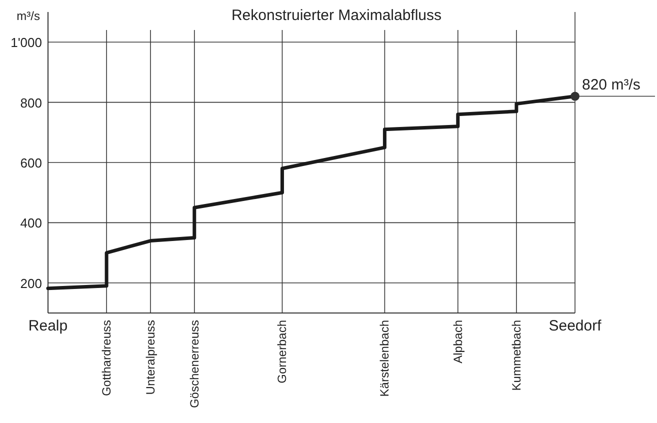 This screenshot has width=657, height=423. I want to click on chart-title: Rekonstruierter Maximalabfluss, so click(336, 15).